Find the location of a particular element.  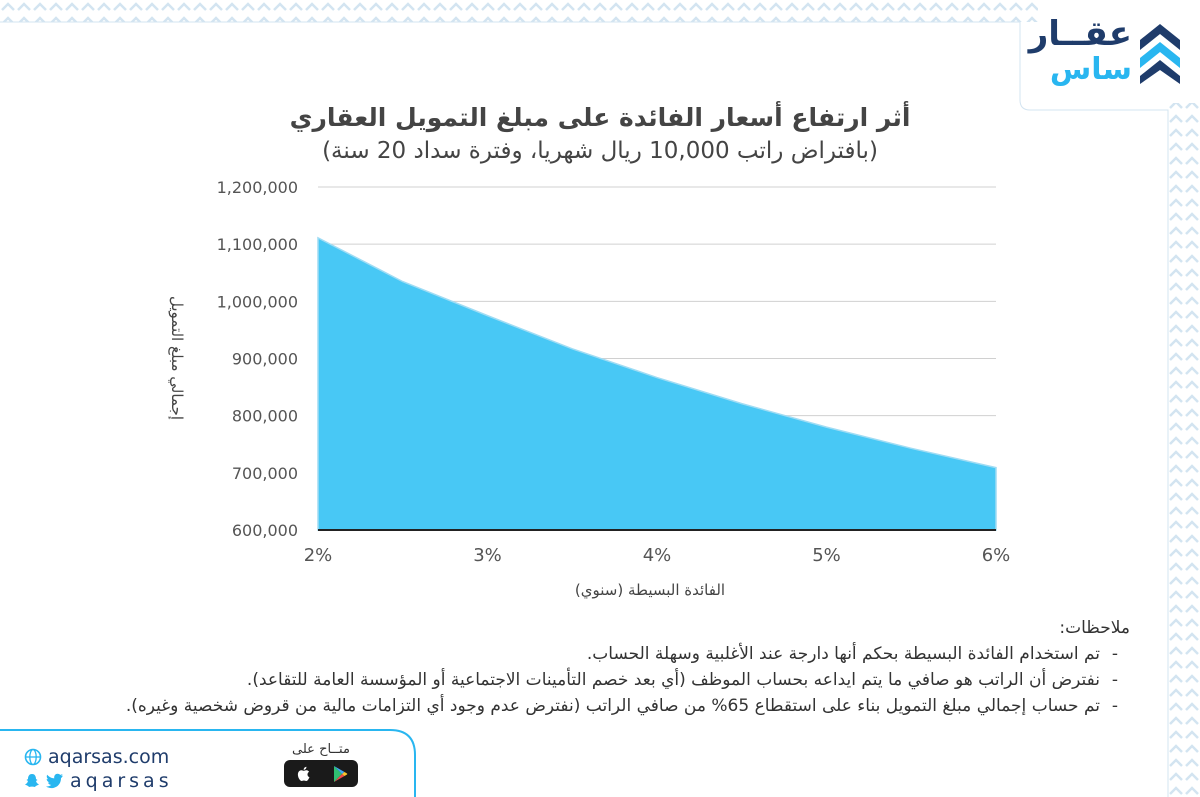

logo-word-sas: ساس is located at coordinates (1090, 69).